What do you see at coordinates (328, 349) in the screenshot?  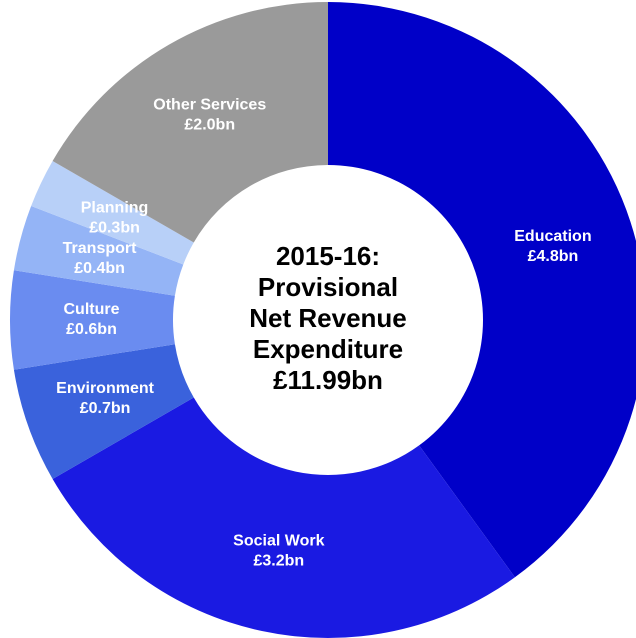 I see `center-title: Expenditure` at bounding box center [328, 349].